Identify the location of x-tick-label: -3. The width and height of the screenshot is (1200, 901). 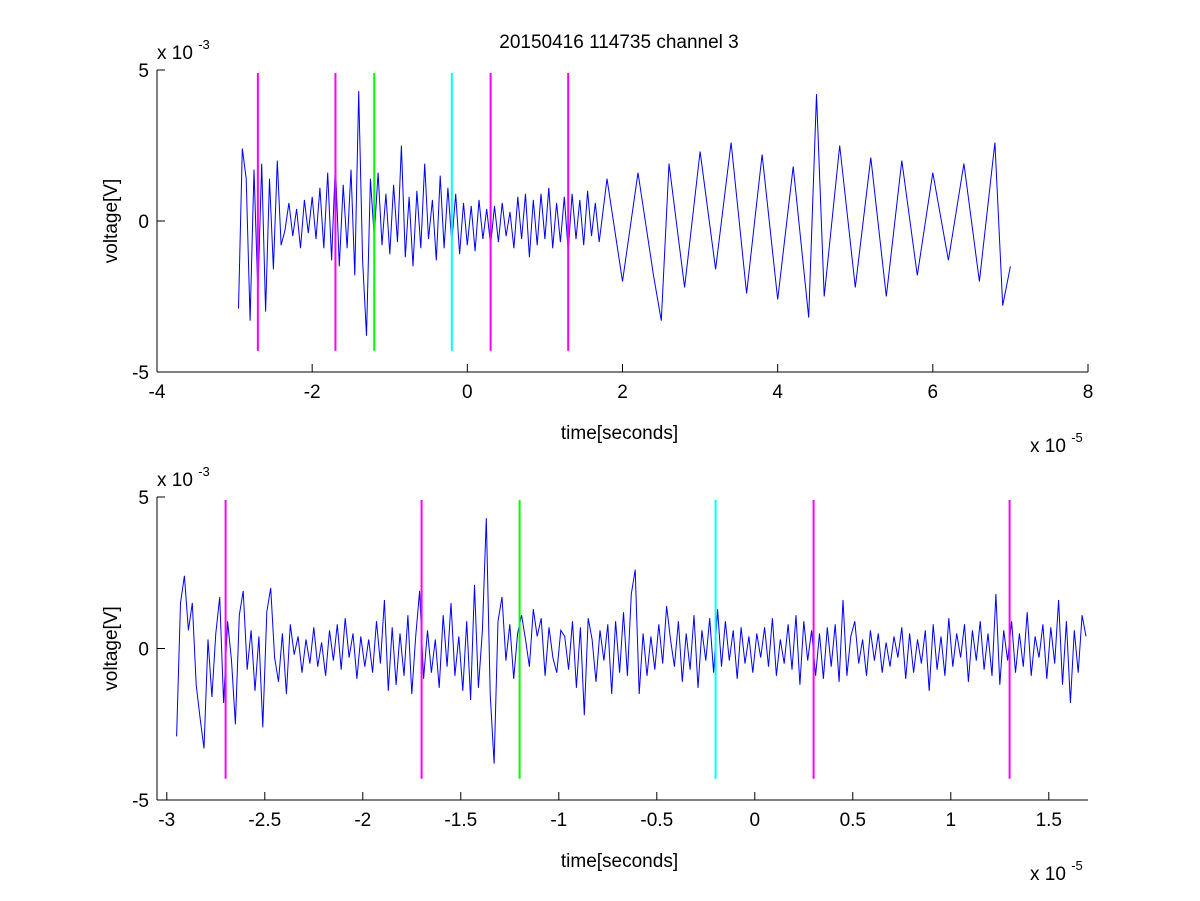
(166, 820).